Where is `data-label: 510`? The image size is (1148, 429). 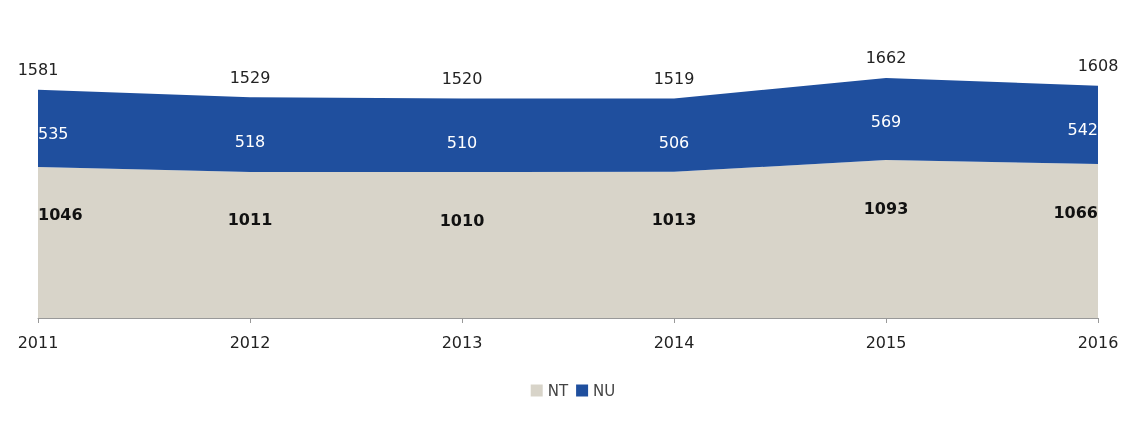 data-label: 510 is located at coordinates (462, 142).